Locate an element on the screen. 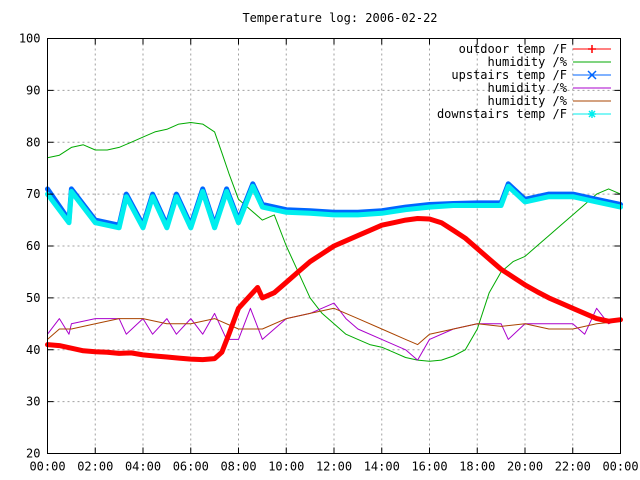  y-tick-label: 70 is located at coordinates (33, 194).